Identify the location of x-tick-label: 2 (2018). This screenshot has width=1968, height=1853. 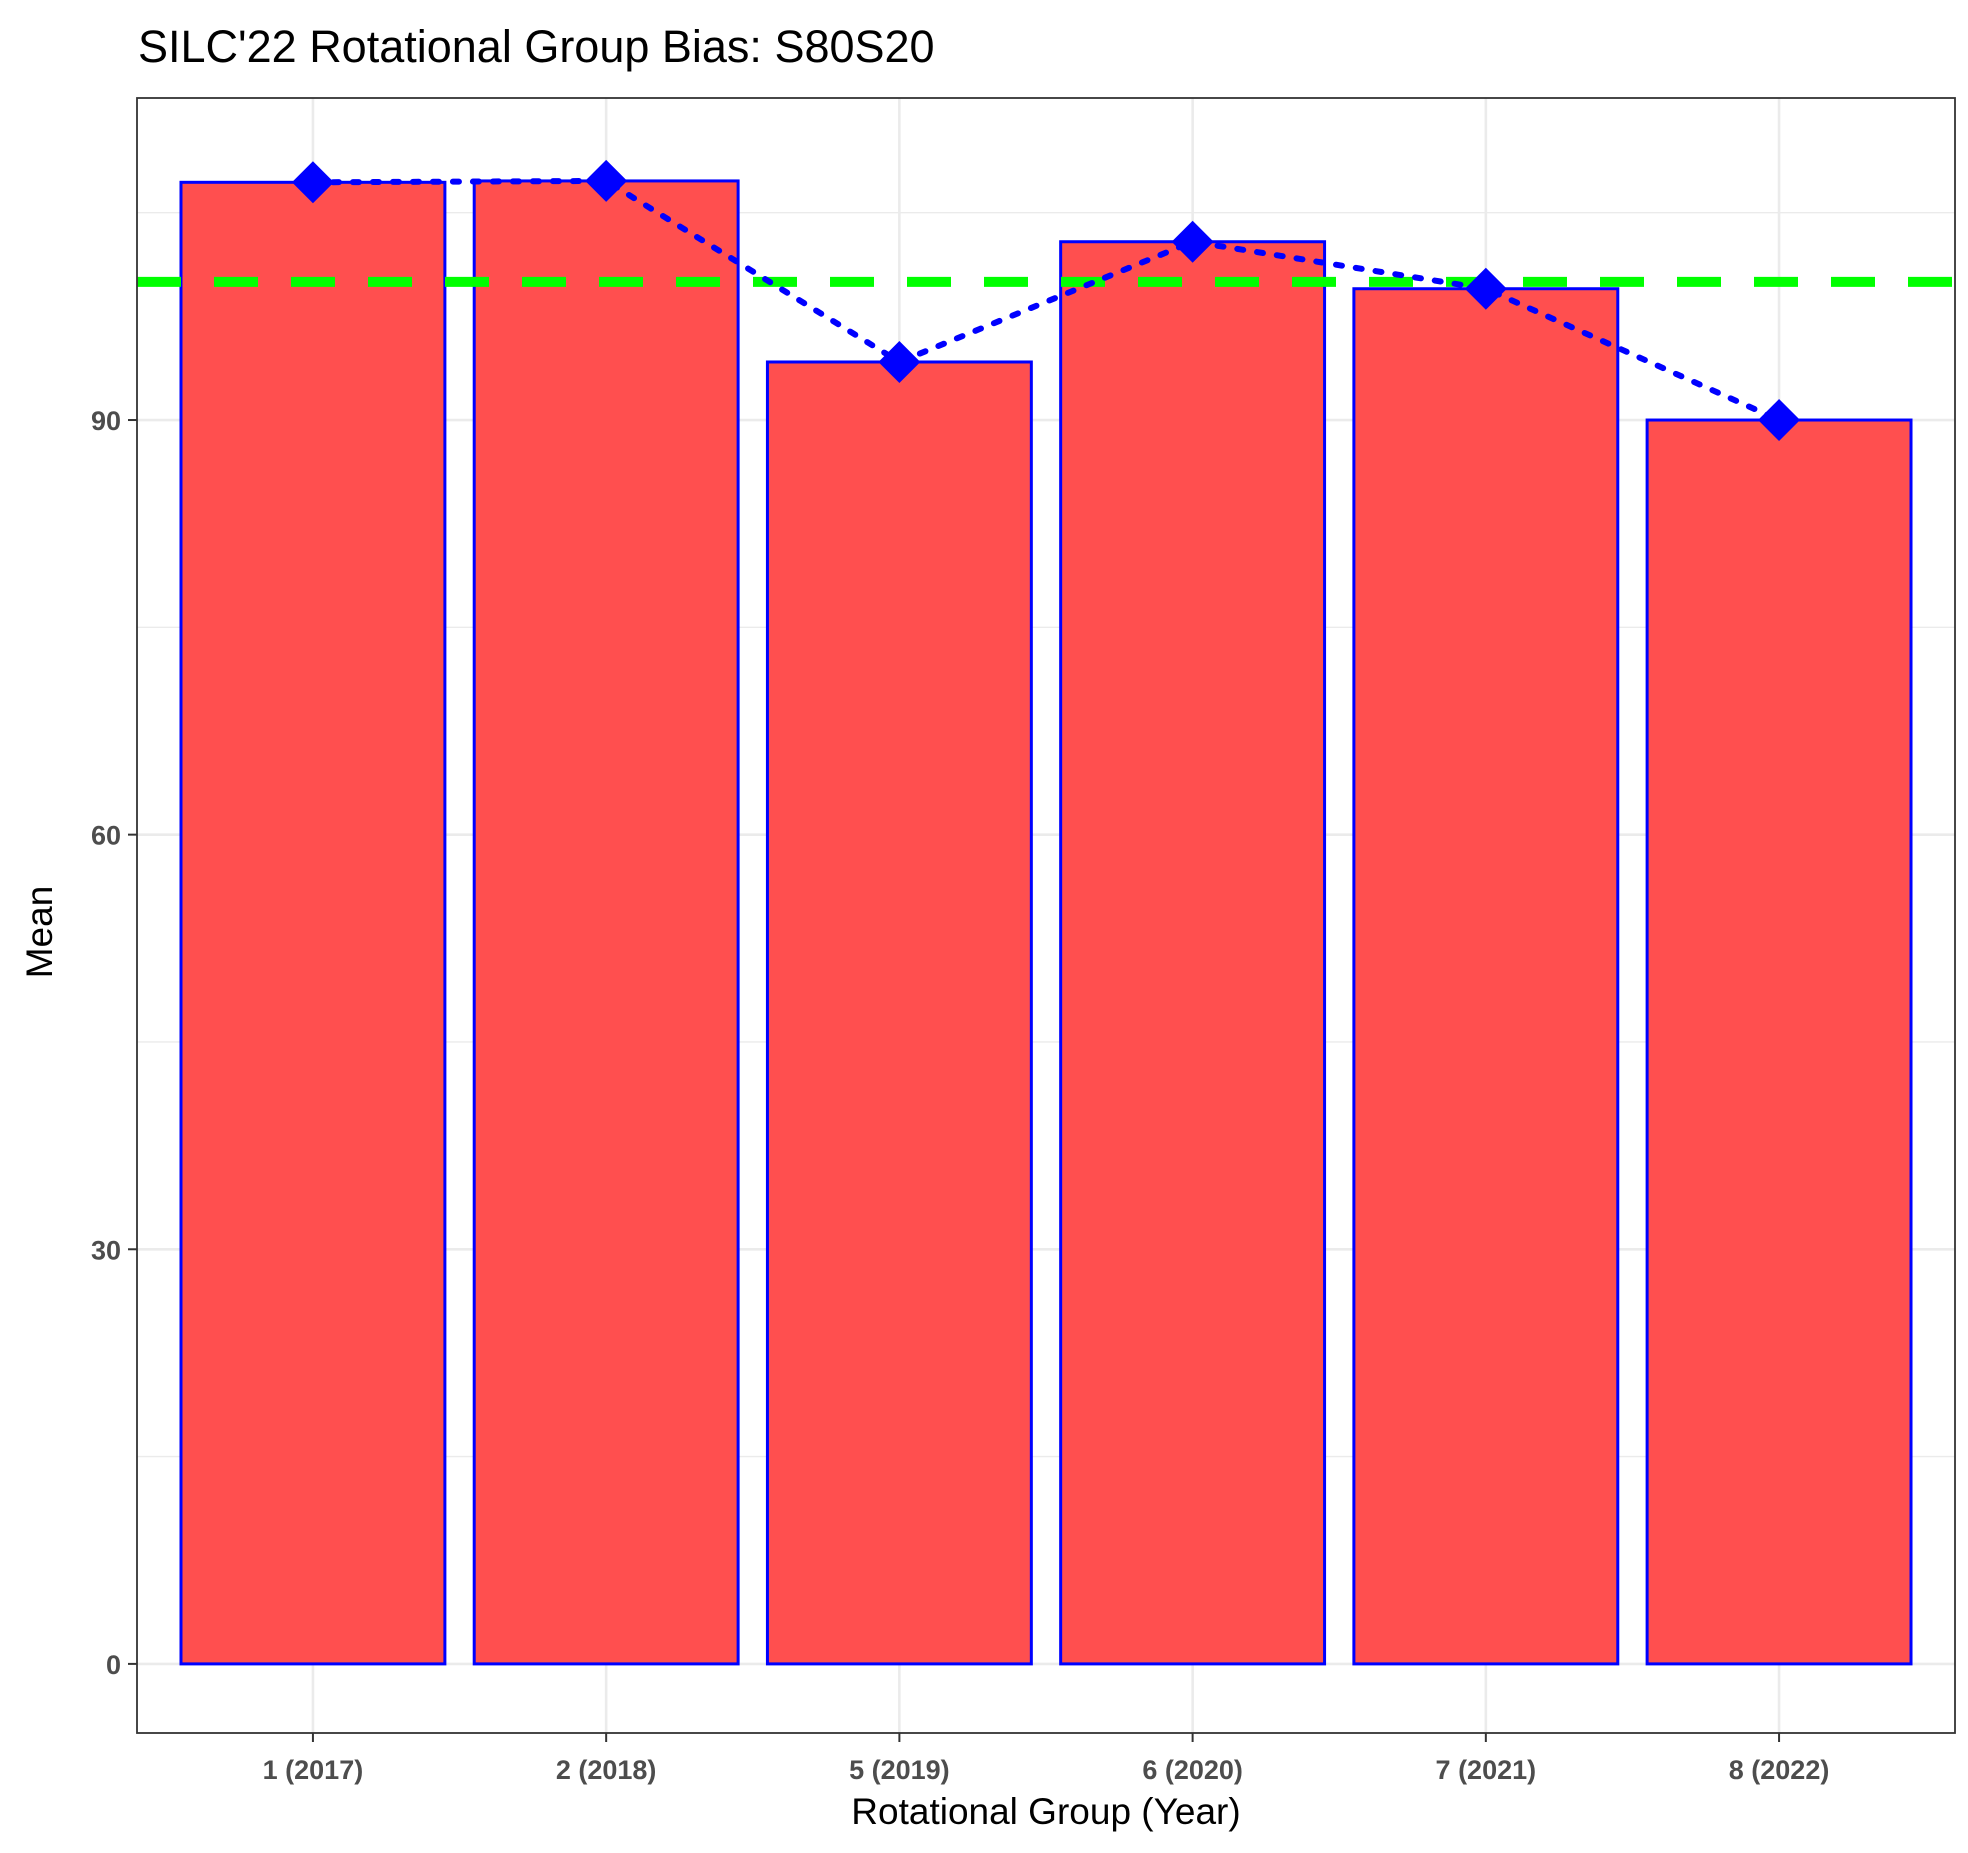
(606, 1770).